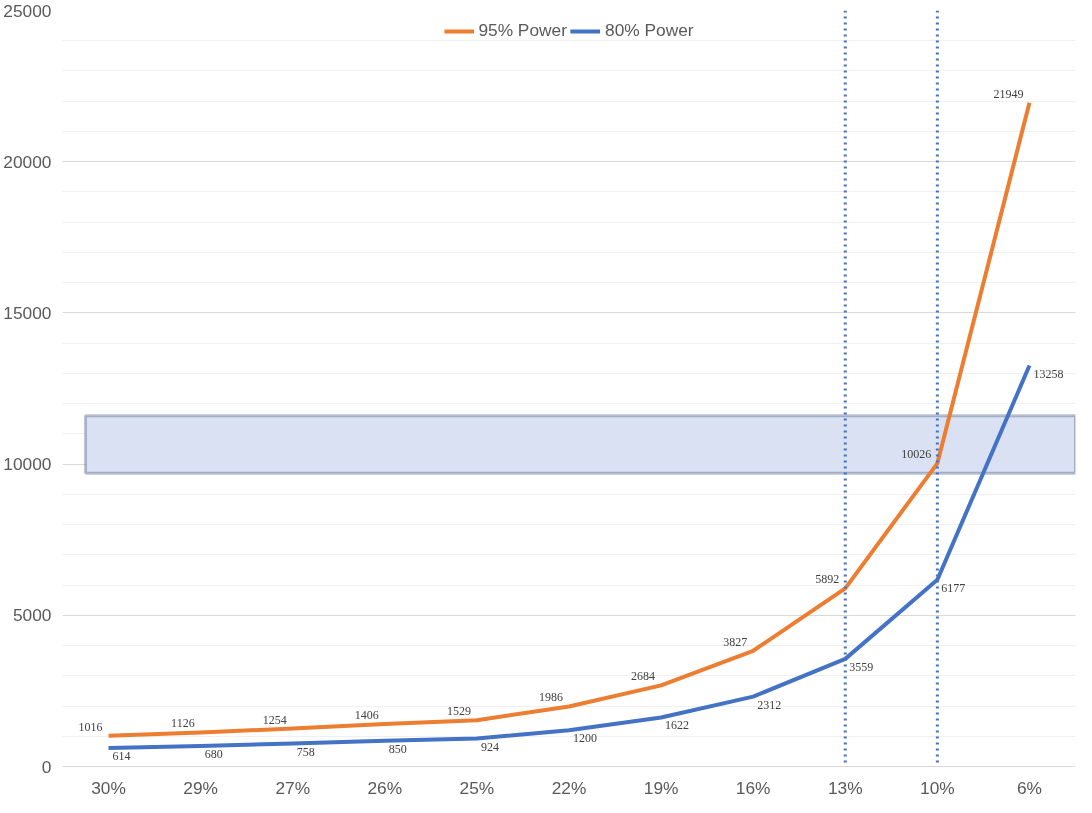 The width and height of the screenshot is (1092, 813). What do you see at coordinates (649, 30) in the screenshot?
I see `legend-label: 80% Power` at bounding box center [649, 30].